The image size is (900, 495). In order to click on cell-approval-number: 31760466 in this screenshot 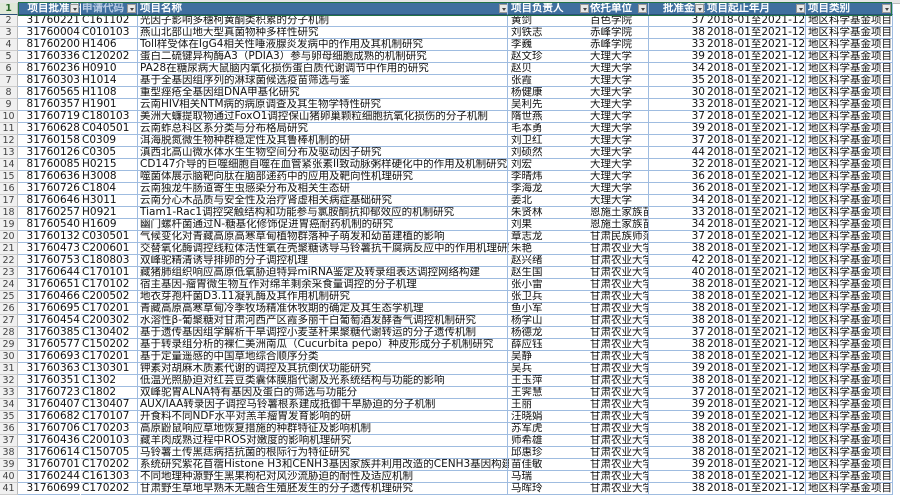, I will do `click(49, 297)`.